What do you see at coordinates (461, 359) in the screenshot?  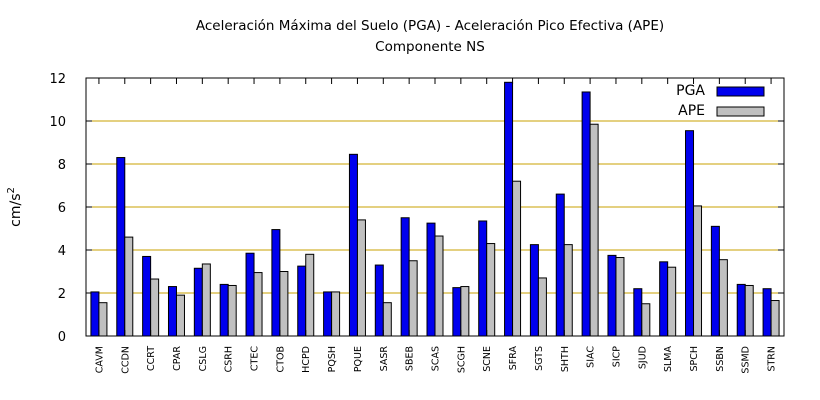 I see `category-label: SCGH` at bounding box center [461, 359].